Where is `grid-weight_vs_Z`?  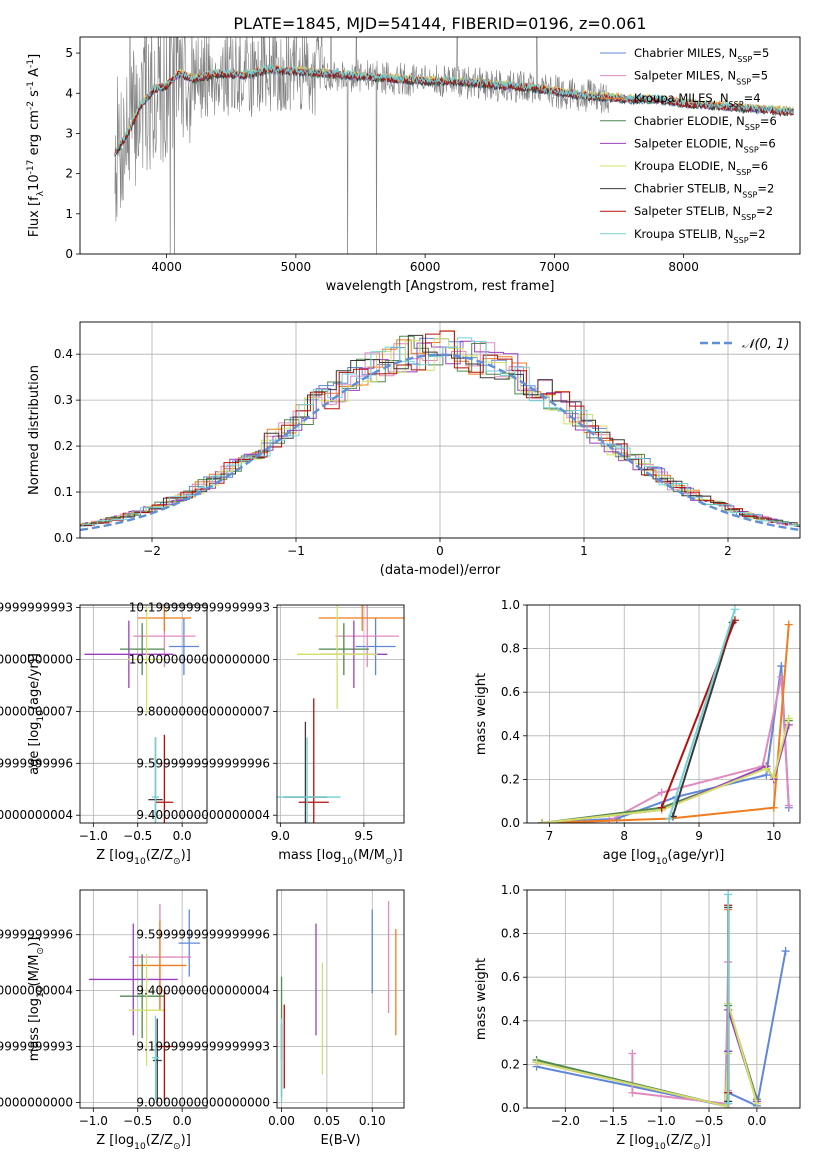 grid-weight_vs_Z is located at coordinates (663, 999).